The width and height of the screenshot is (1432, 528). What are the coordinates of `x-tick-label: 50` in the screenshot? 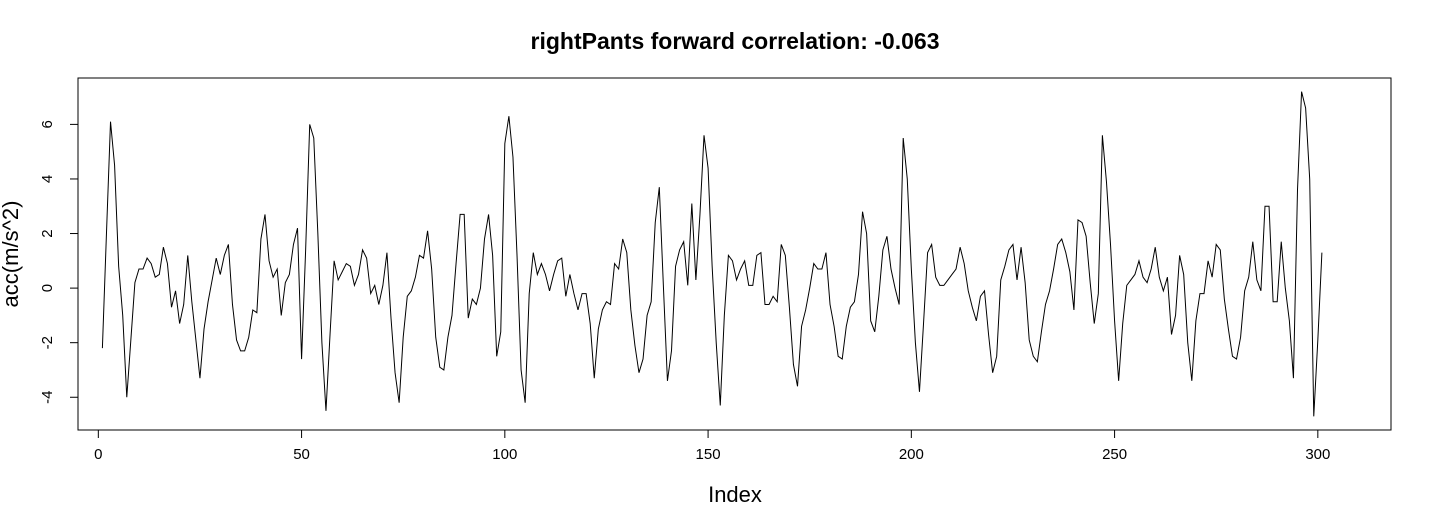 It's located at (301, 454).